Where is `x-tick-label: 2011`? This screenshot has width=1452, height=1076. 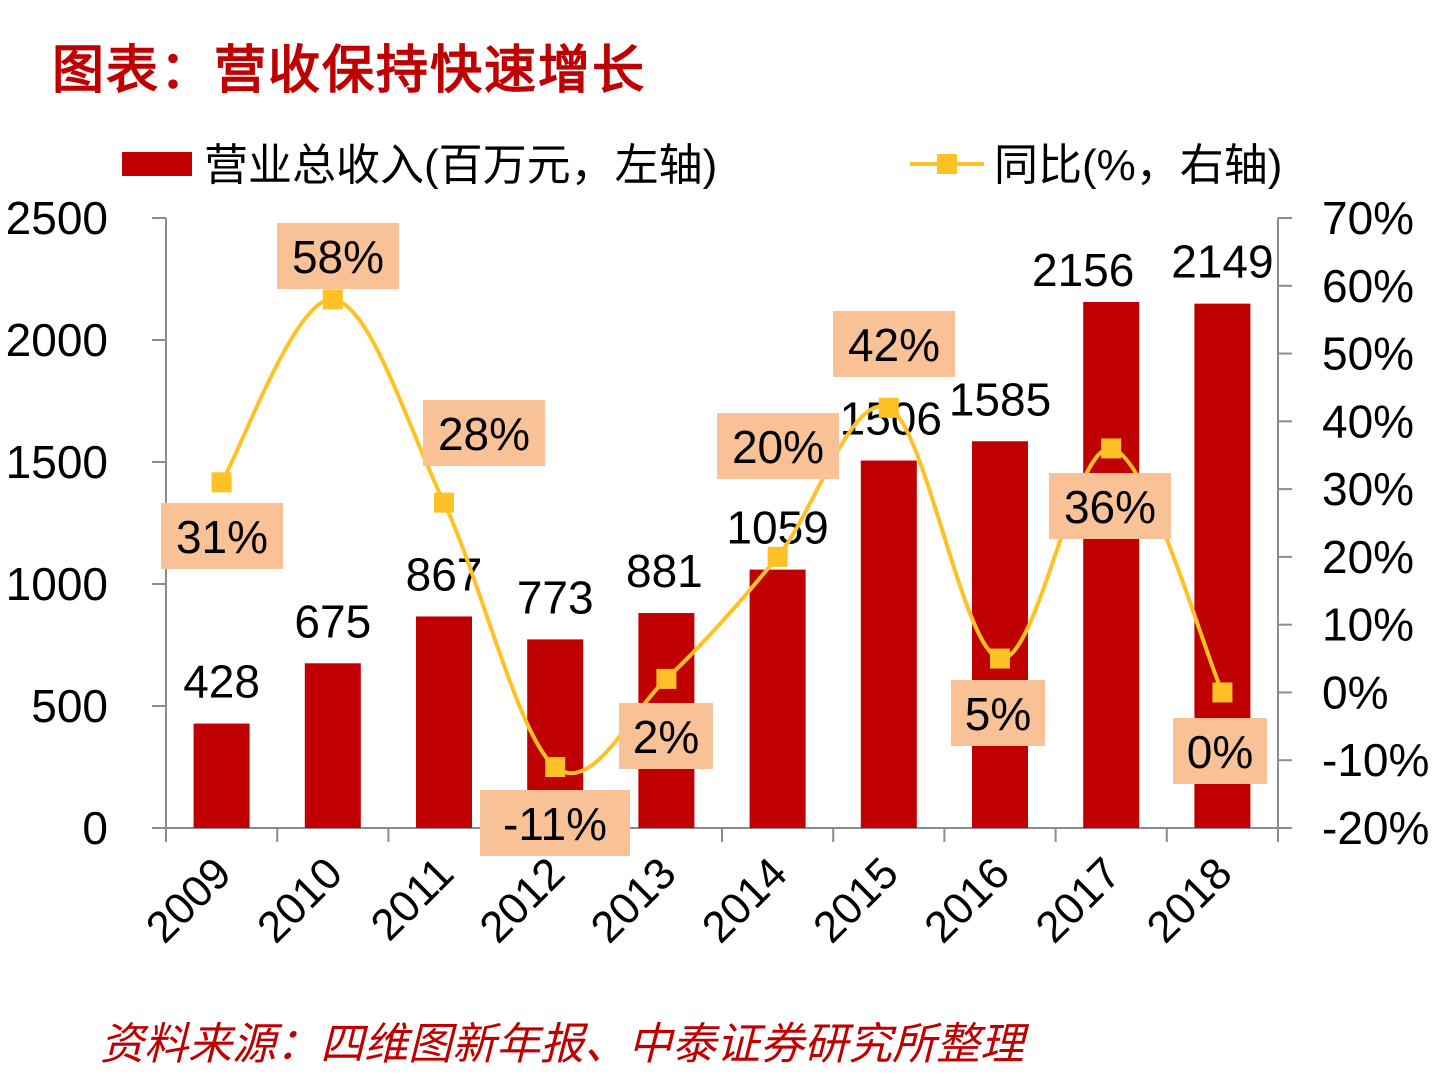
x-tick-label: 2011 is located at coordinates (413, 899).